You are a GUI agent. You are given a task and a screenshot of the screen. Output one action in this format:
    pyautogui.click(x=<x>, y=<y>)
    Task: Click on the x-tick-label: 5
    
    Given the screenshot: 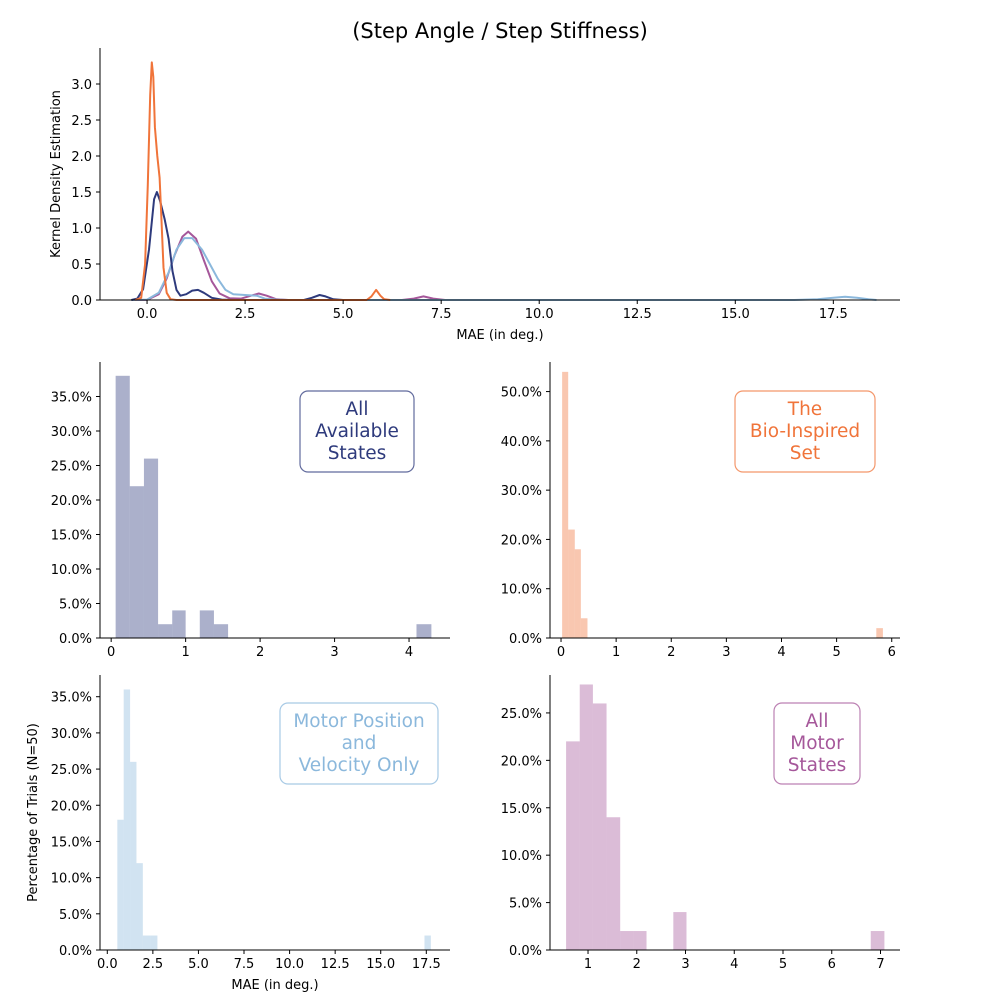 What is the action you would take?
    pyautogui.click(x=783, y=964)
    